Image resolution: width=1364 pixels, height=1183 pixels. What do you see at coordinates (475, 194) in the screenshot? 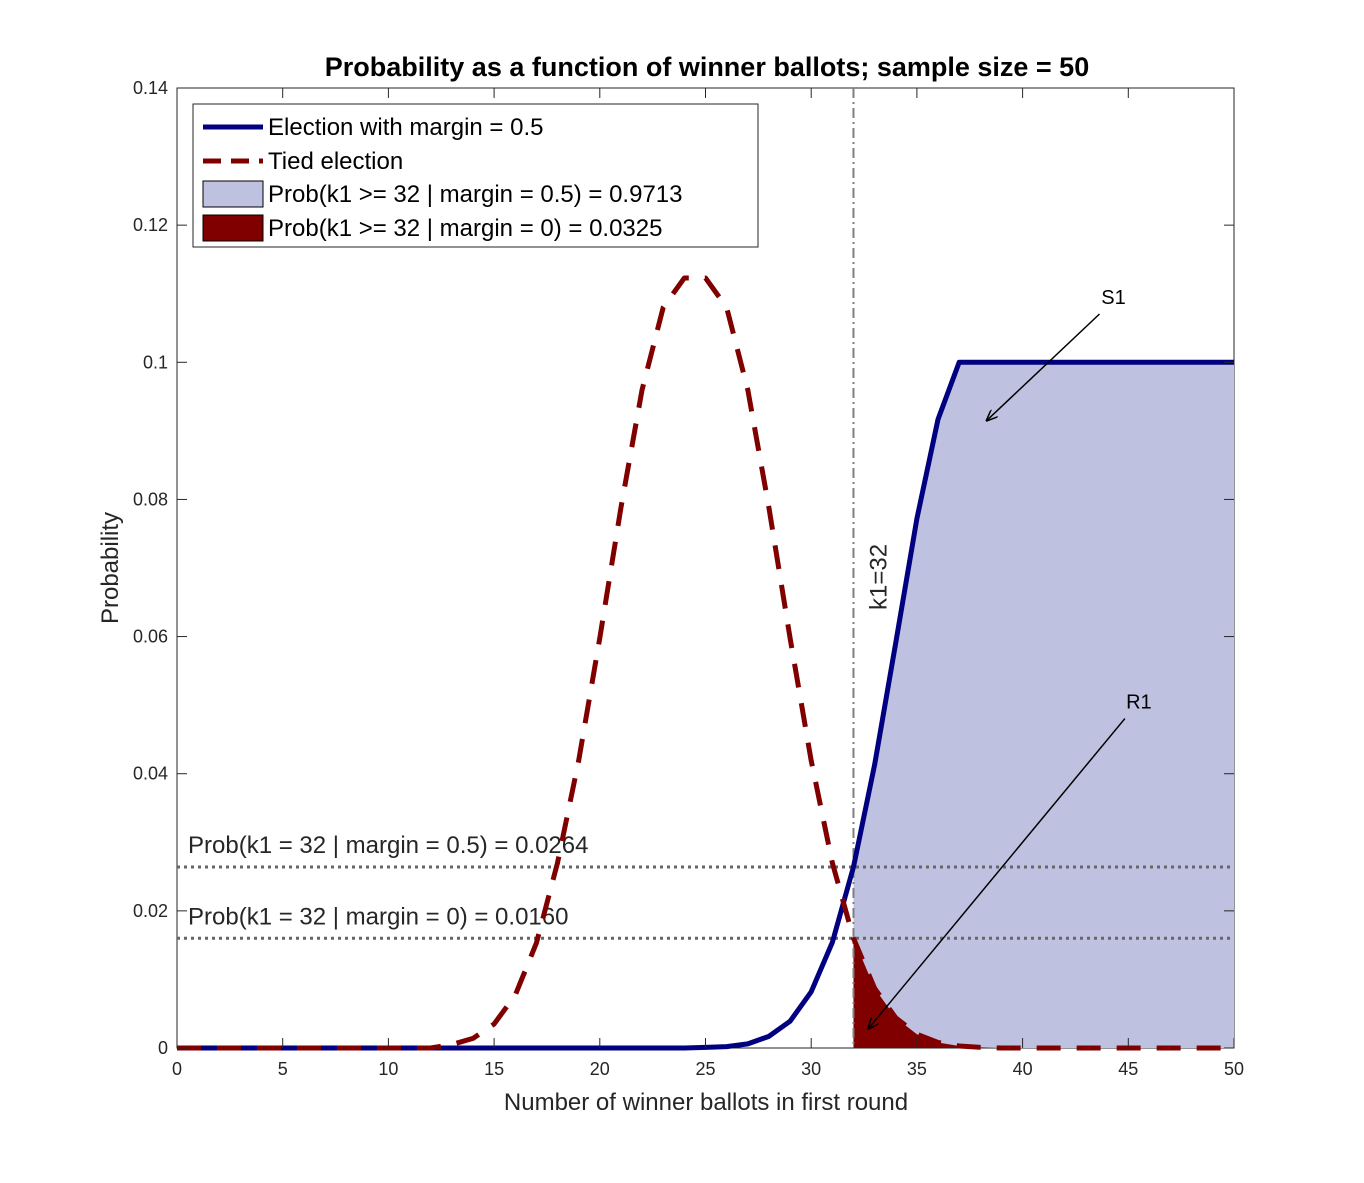
I see `legend-label-3: Prob(k1 >= 32 | margin = 0.5) = 0.9713` at bounding box center [475, 194].